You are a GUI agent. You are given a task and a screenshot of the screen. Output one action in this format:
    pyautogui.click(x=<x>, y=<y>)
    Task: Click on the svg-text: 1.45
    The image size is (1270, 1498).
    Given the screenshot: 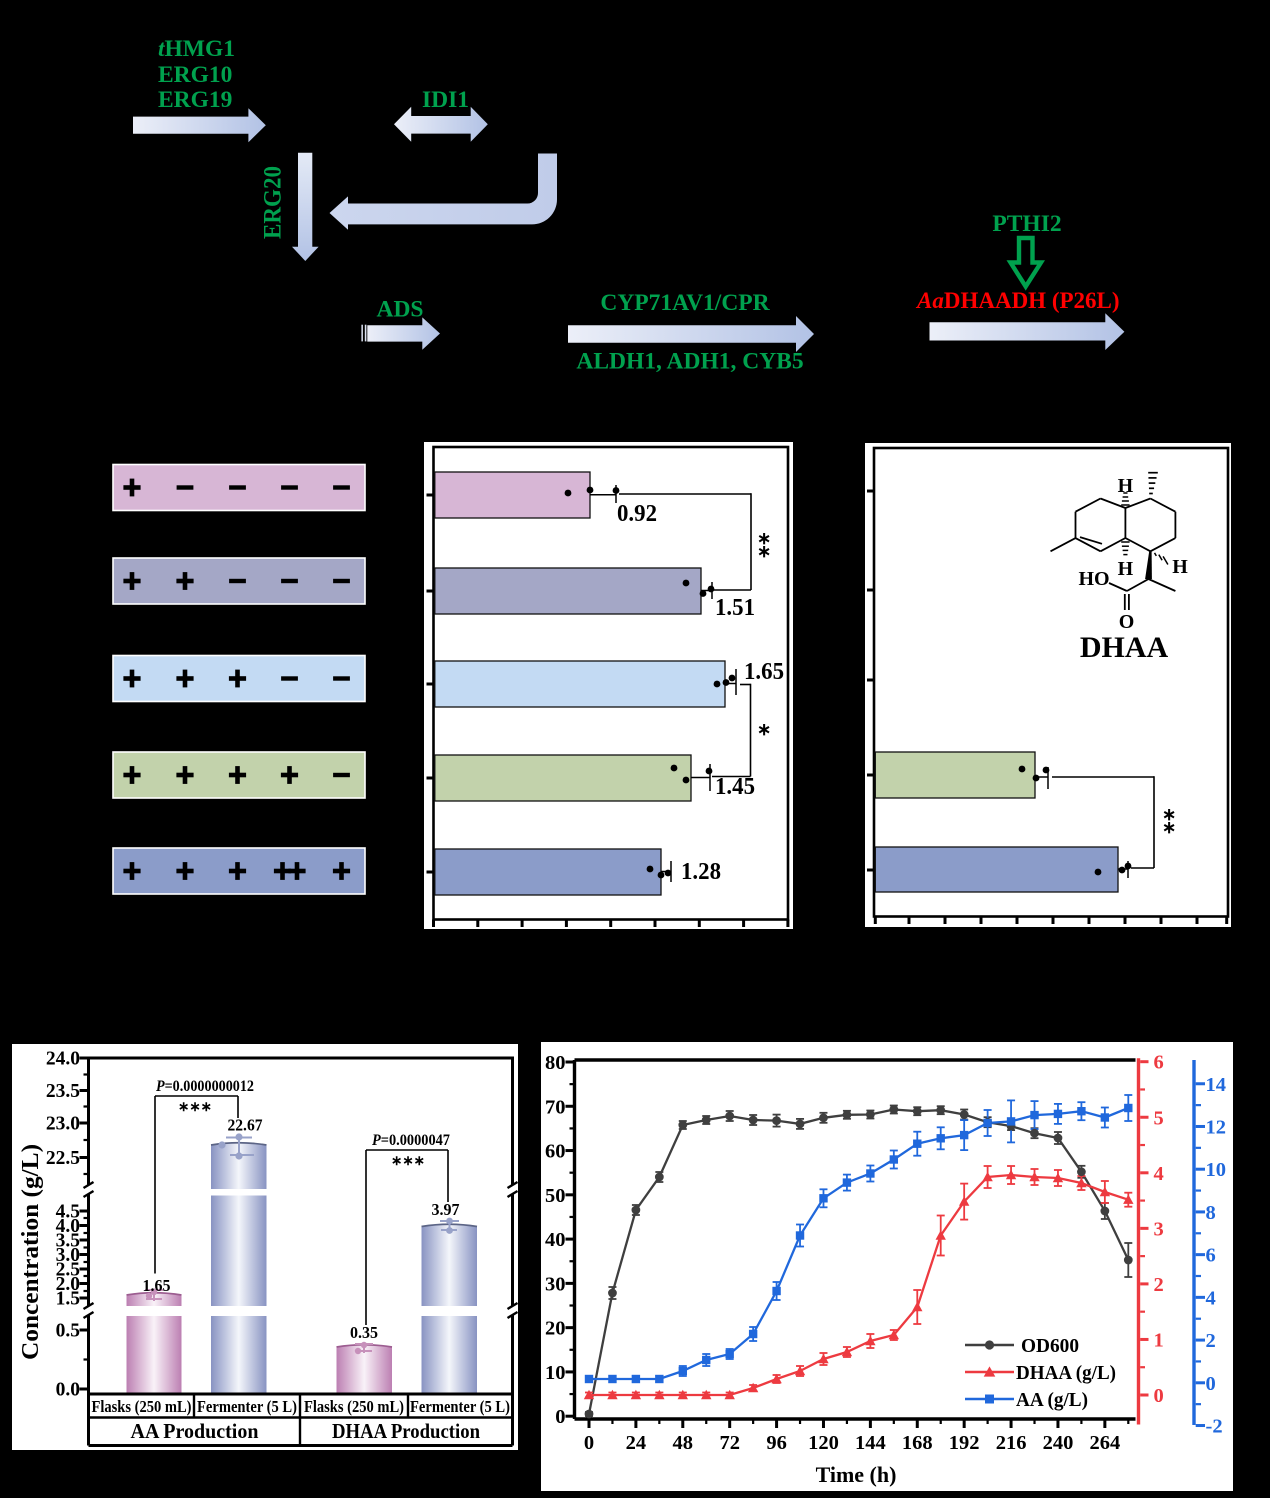 What is the action you would take?
    pyautogui.click(x=735, y=787)
    